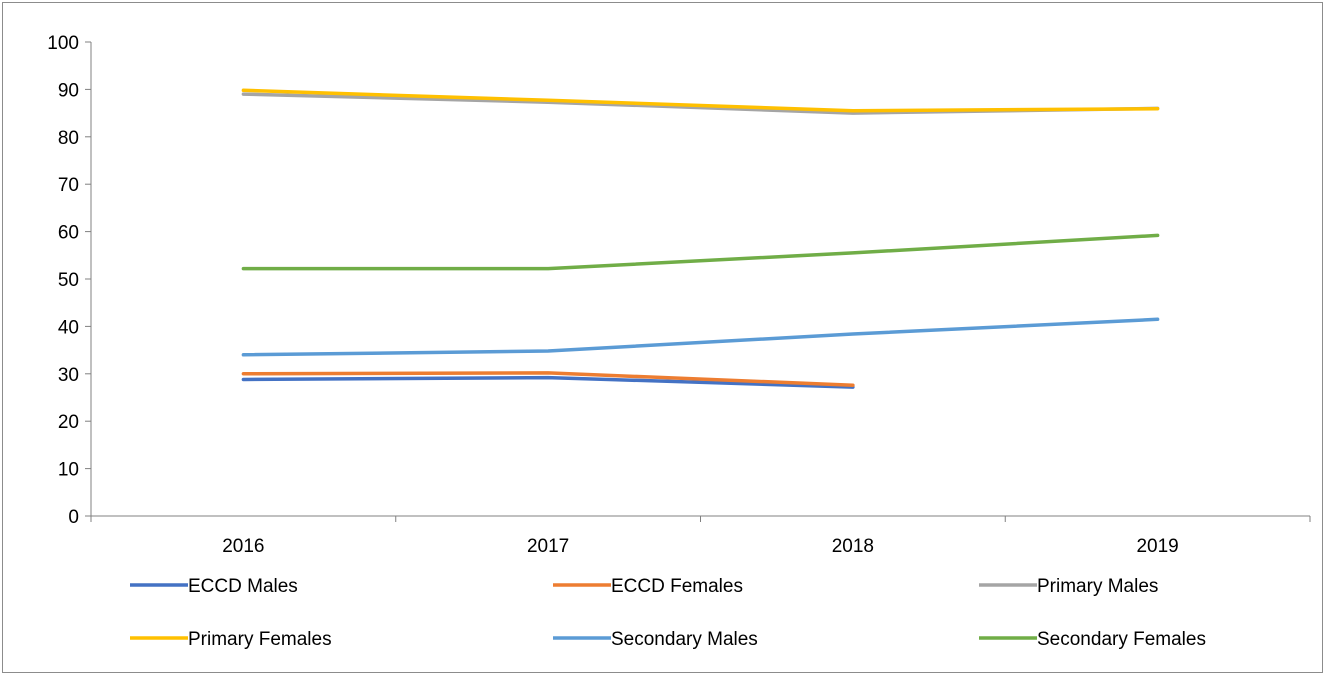 Image resolution: width=1327 pixels, height=677 pixels. What do you see at coordinates (700, 536) in the screenshot?
I see `x-axis: 2016 2017 2018 2019` at bounding box center [700, 536].